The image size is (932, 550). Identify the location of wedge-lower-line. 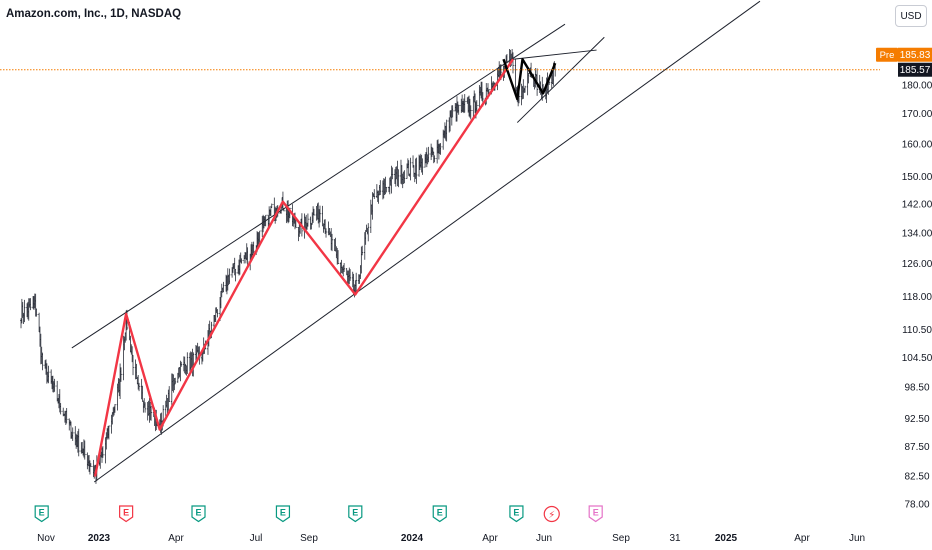
(560, 79).